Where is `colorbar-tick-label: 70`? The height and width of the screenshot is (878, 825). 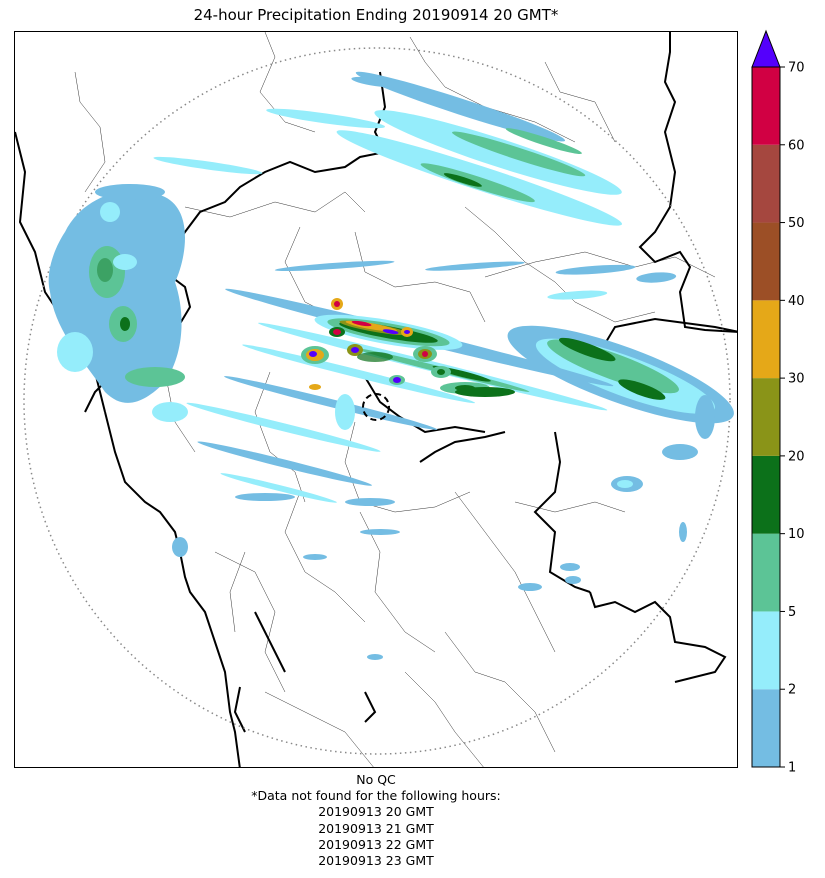
colorbar-tick-label: 70 is located at coordinates (796, 68).